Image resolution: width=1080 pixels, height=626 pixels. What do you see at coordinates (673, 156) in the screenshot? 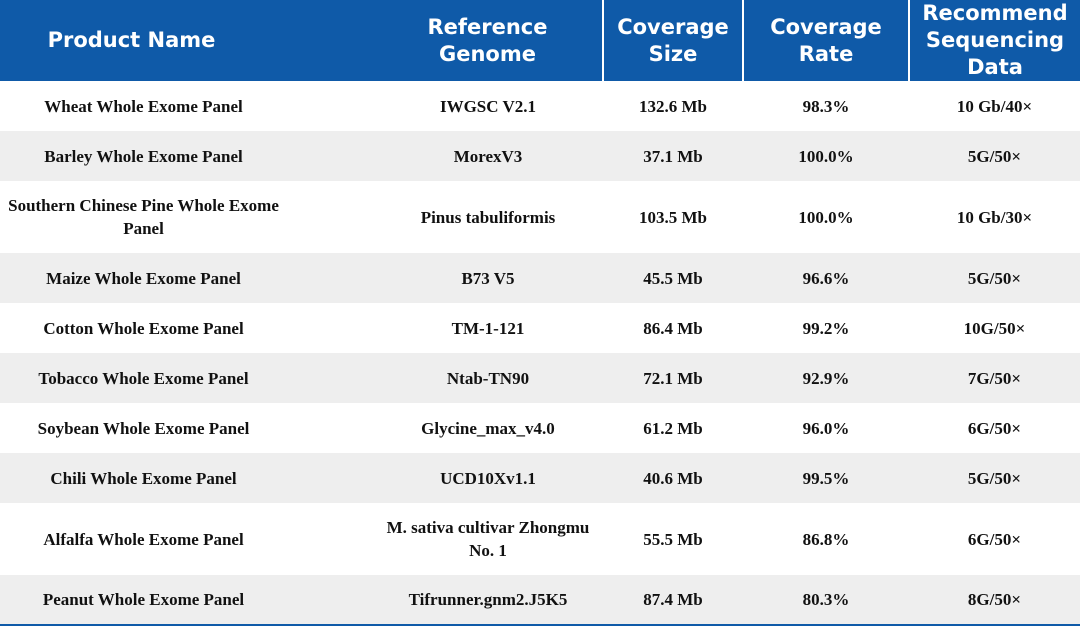
I see `table-cell: 37.1 Mb` at bounding box center [673, 156].